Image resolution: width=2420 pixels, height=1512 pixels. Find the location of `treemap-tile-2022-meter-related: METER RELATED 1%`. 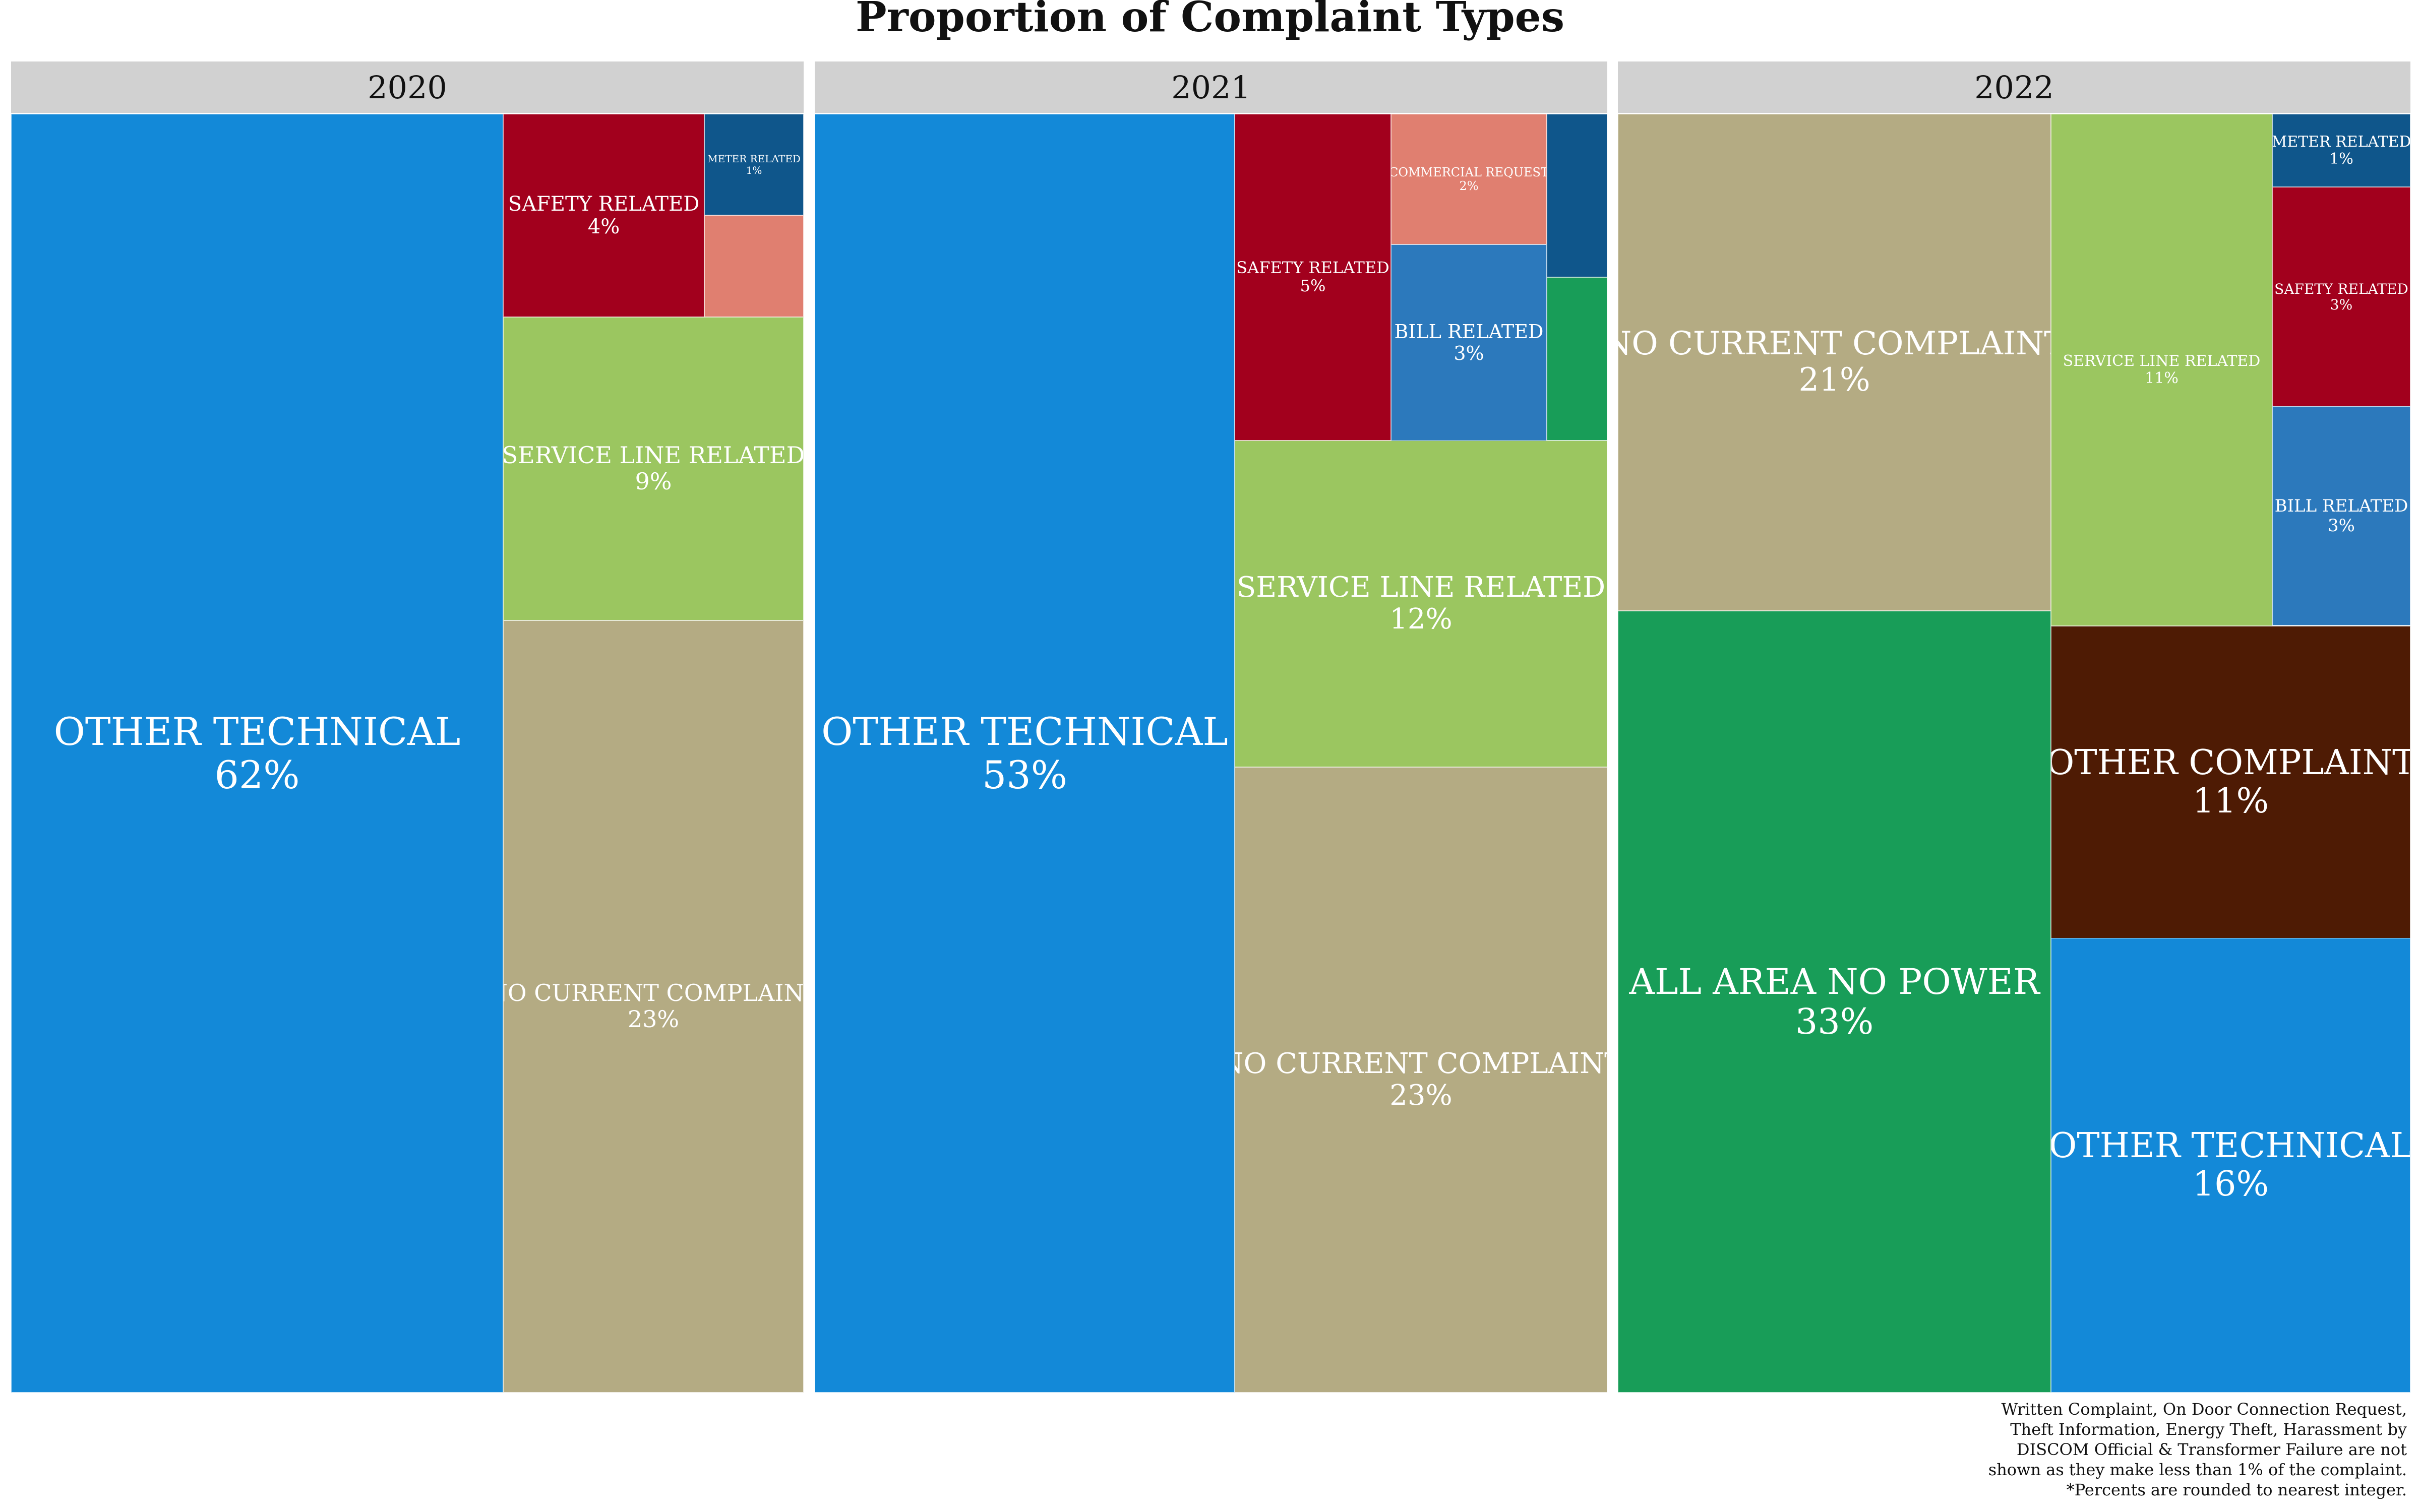

treemap-tile-2022-meter-related: METER RELATED 1% is located at coordinates (2341, 151).